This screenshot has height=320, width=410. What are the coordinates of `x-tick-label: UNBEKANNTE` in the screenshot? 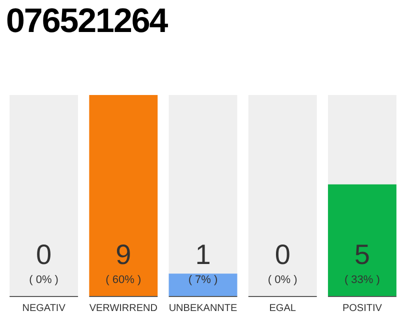 It's located at (203, 308).